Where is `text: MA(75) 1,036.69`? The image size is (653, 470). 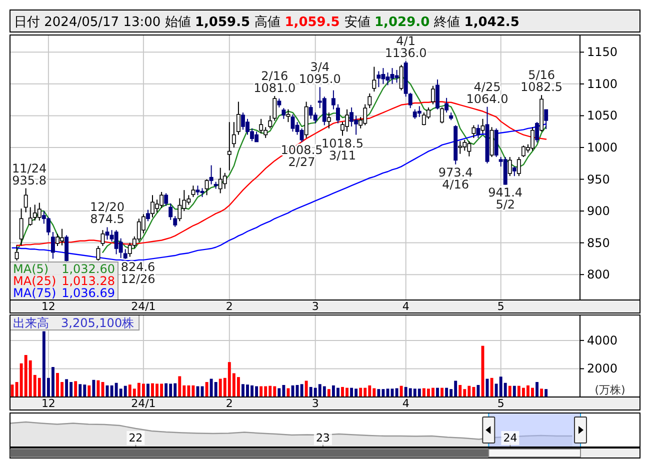 text: MA(75) 1,036.69 is located at coordinates (64, 293).